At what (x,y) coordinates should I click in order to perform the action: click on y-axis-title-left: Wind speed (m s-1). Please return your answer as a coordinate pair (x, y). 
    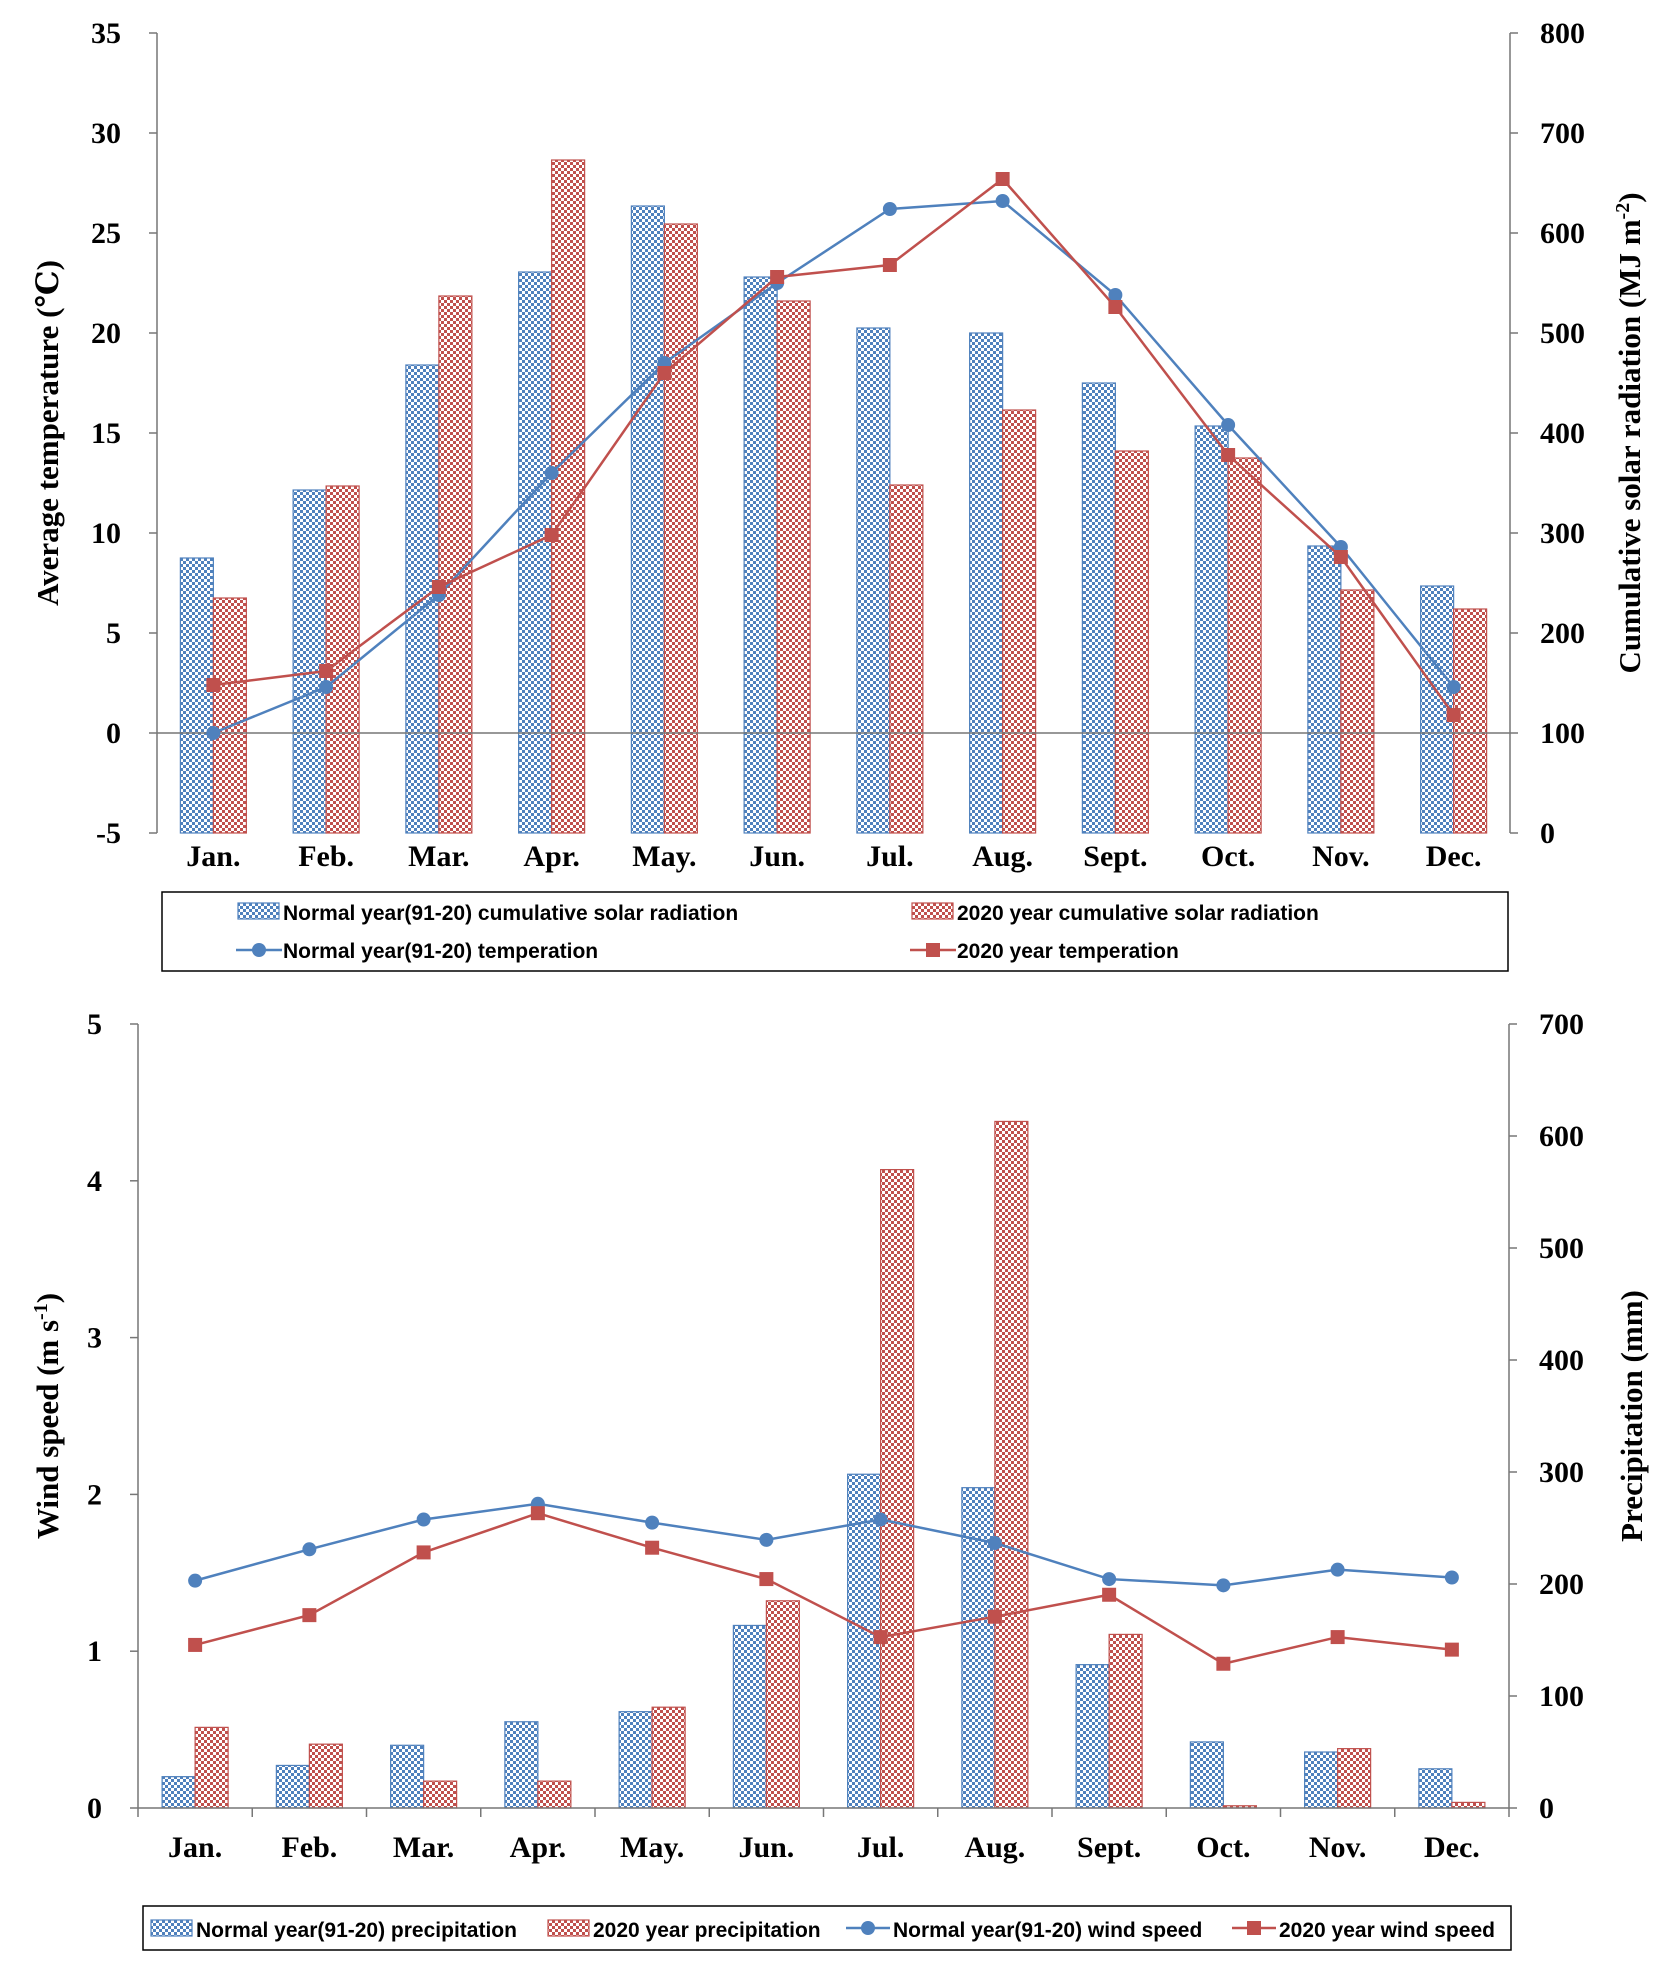
    Looking at the image, I should click on (47, 1416).